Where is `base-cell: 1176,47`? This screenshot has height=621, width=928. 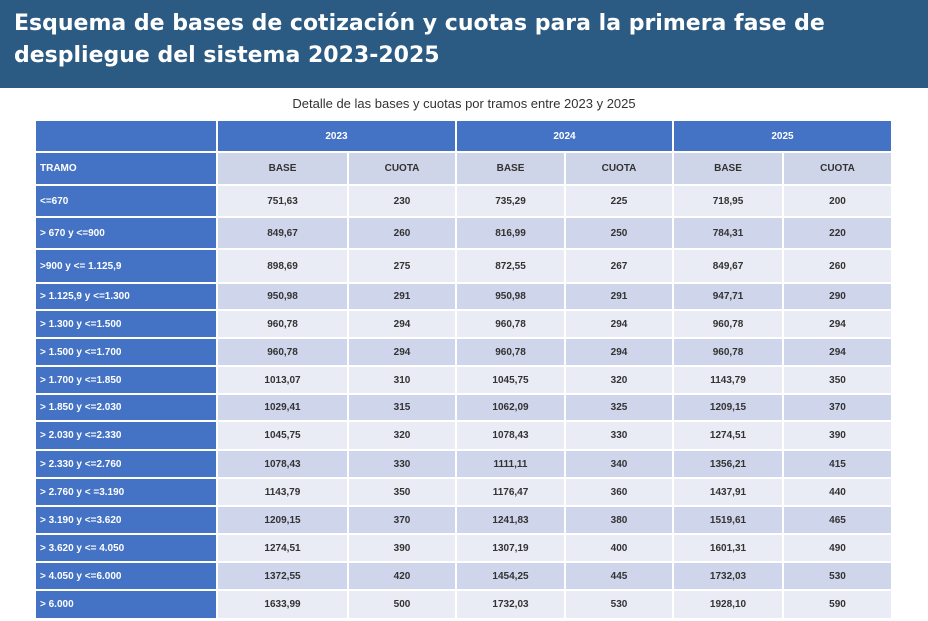 base-cell: 1176,47 is located at coordinates (510, 492).